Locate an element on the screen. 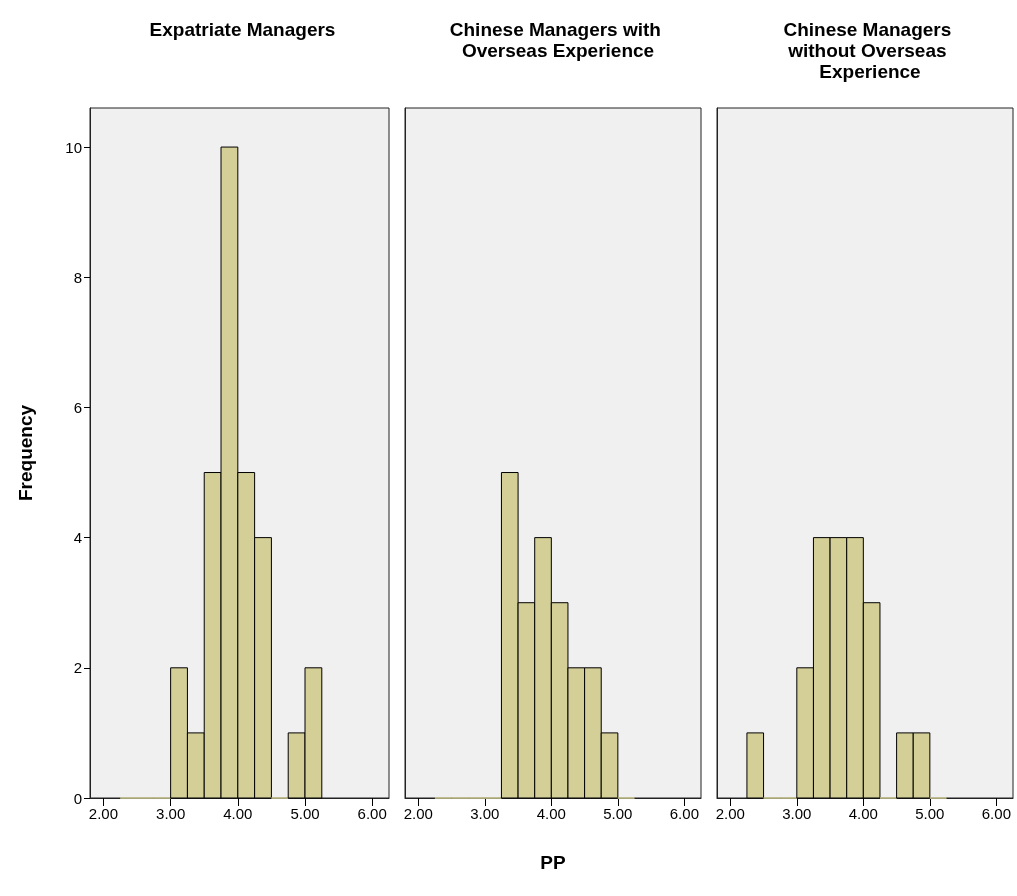  x-axis-title: PP is located at coordinates (553, 862).